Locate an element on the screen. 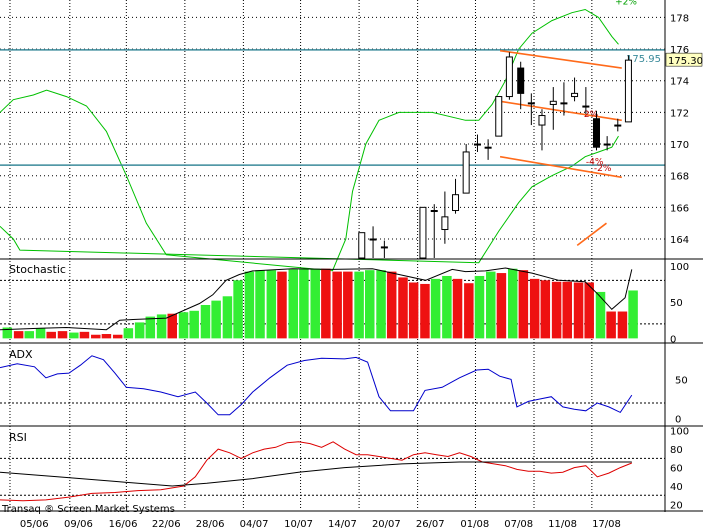 The width and height of the screenshot is (703, 532). stochastic-panel: Stochastic is located at coordinates (319, 301).